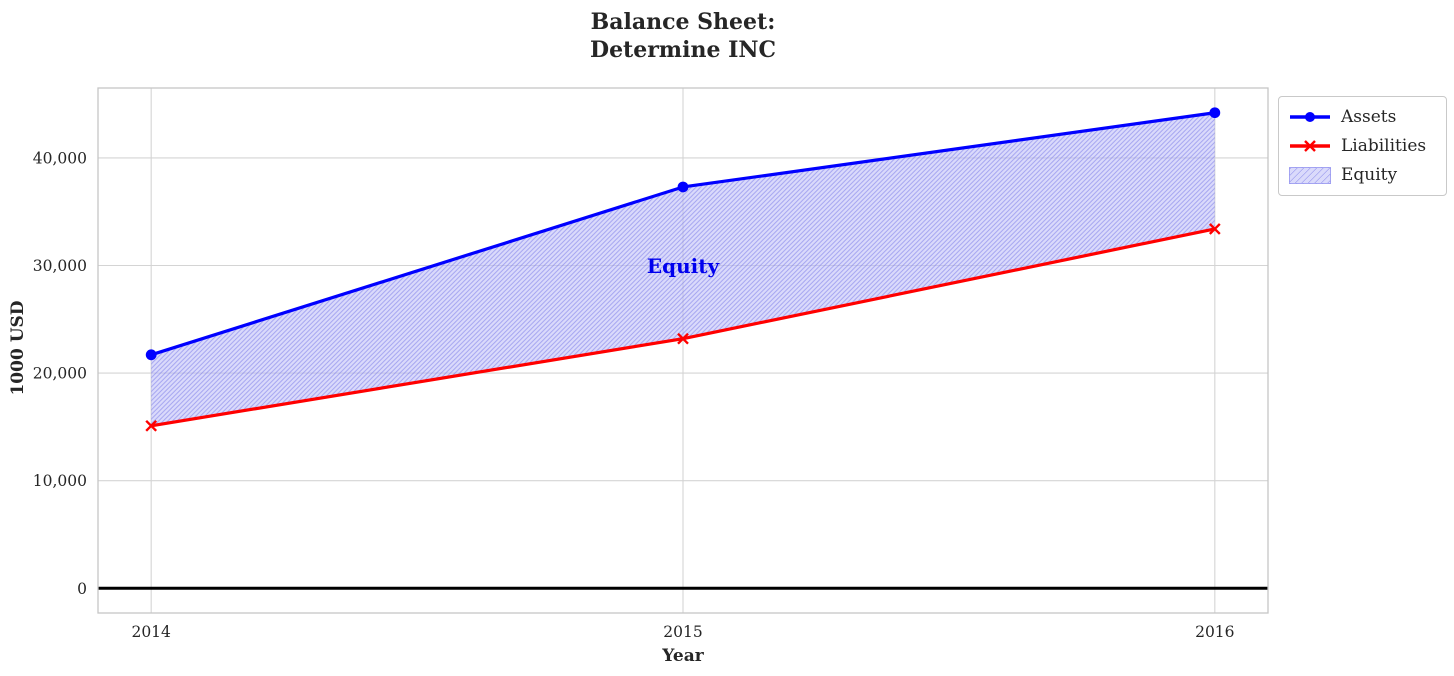  Describe the element at coordinates (82, 589) in the screenshot. I see `svg-text: 0` at that location.